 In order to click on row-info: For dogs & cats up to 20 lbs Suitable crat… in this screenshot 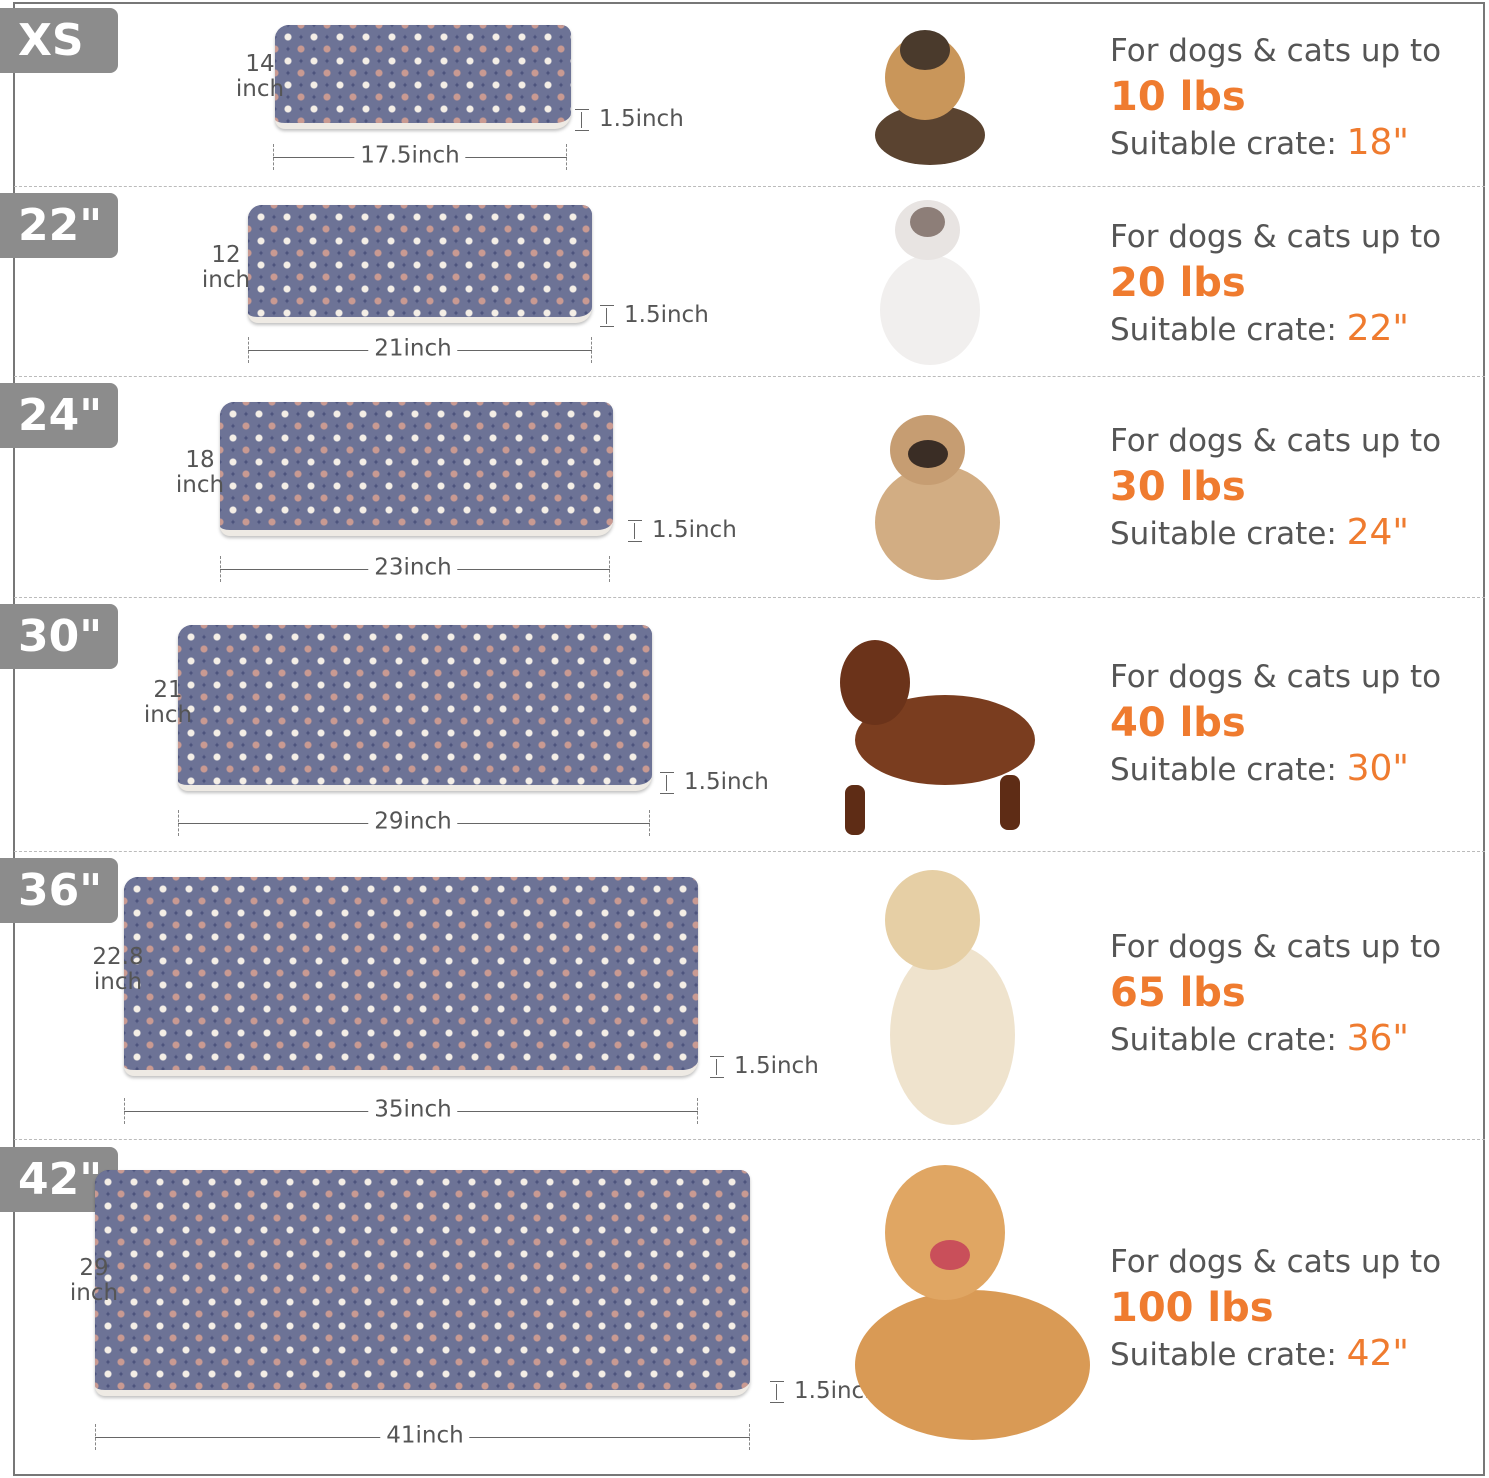, I will do `click(1275, 283)`.